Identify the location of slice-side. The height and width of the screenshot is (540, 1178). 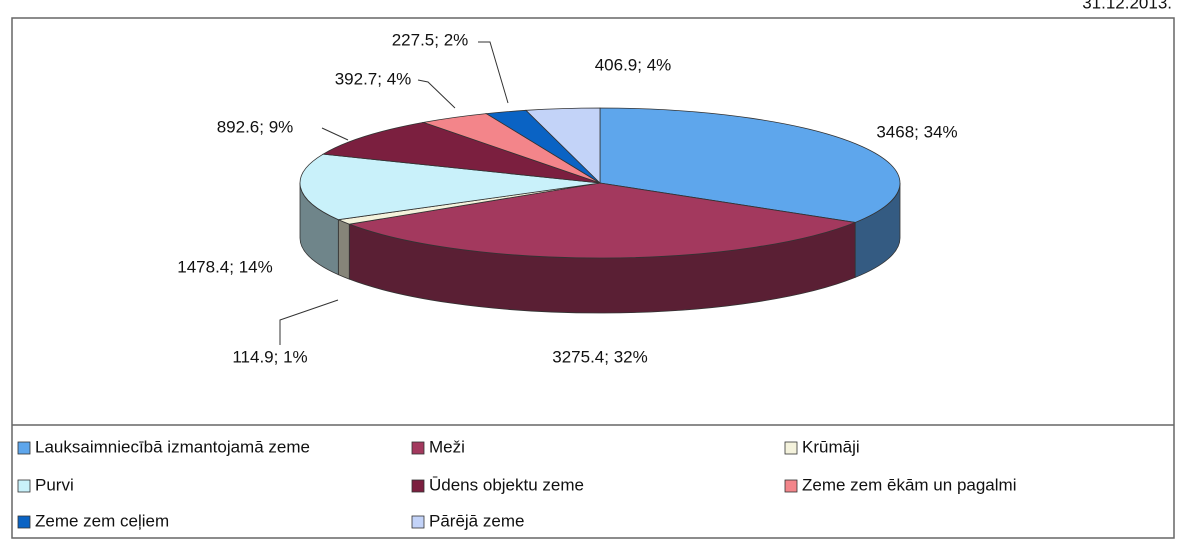
(343, 249).